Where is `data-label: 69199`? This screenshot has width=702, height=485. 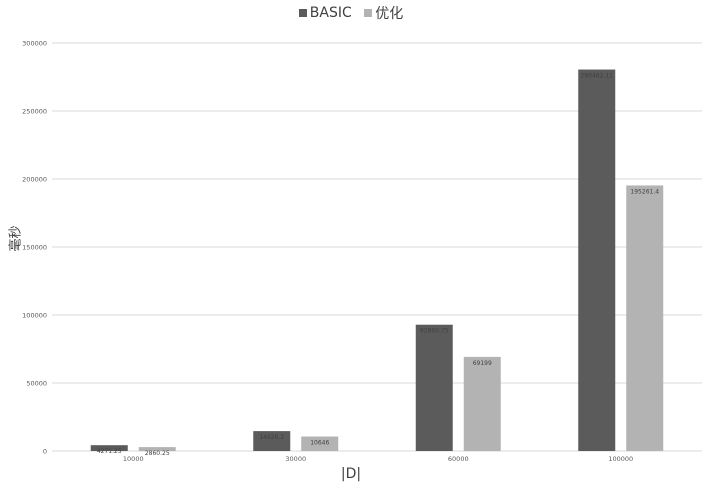
data-label: 69199 is located at coordinates (482, 363).